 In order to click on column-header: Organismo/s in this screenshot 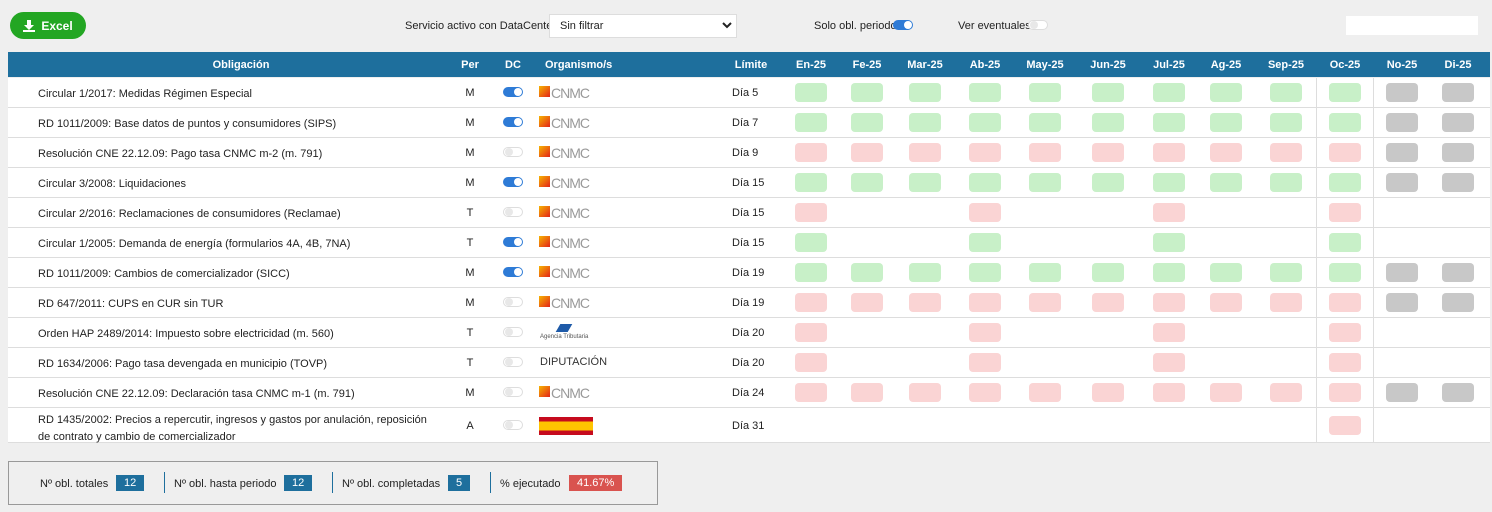, I will do `click(579, 65)`.